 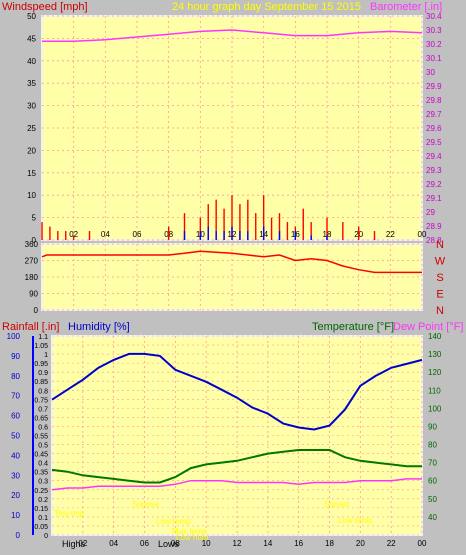 What do you see at coordinates (206, 543) in the screenshot?
I see `temp-x-tick: 10` at bounding box center [206, 543].